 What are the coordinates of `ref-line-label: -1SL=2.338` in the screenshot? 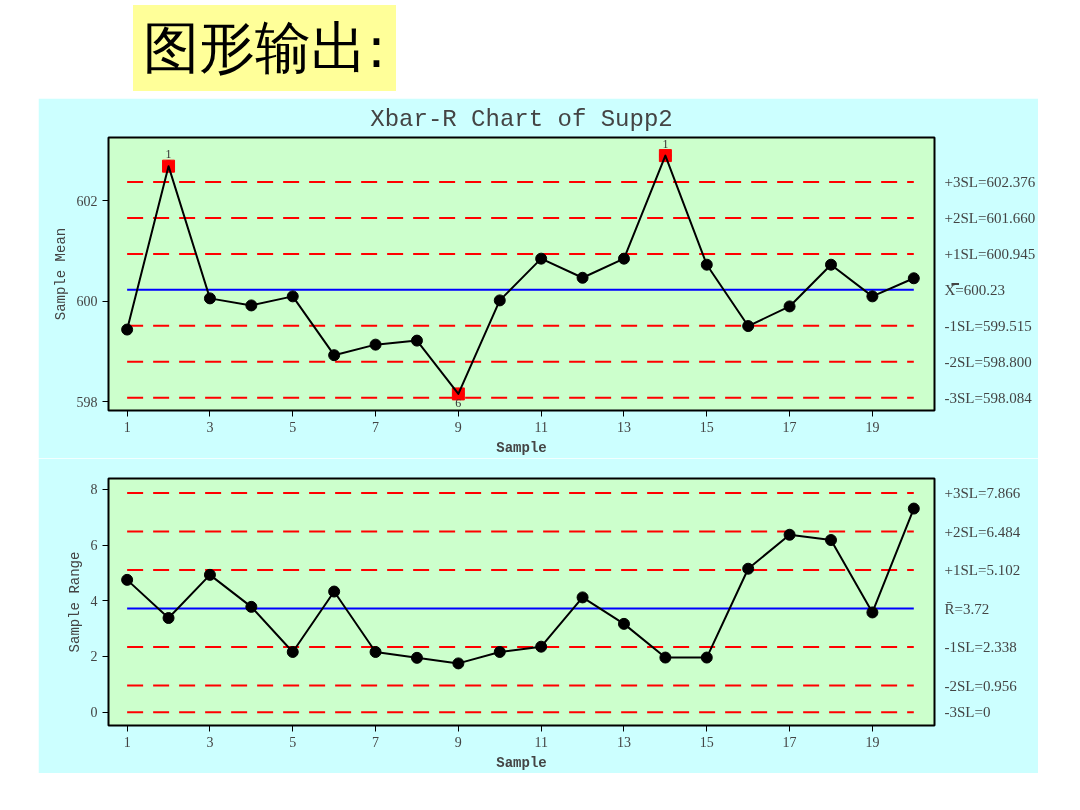 It's located at (980, 647).